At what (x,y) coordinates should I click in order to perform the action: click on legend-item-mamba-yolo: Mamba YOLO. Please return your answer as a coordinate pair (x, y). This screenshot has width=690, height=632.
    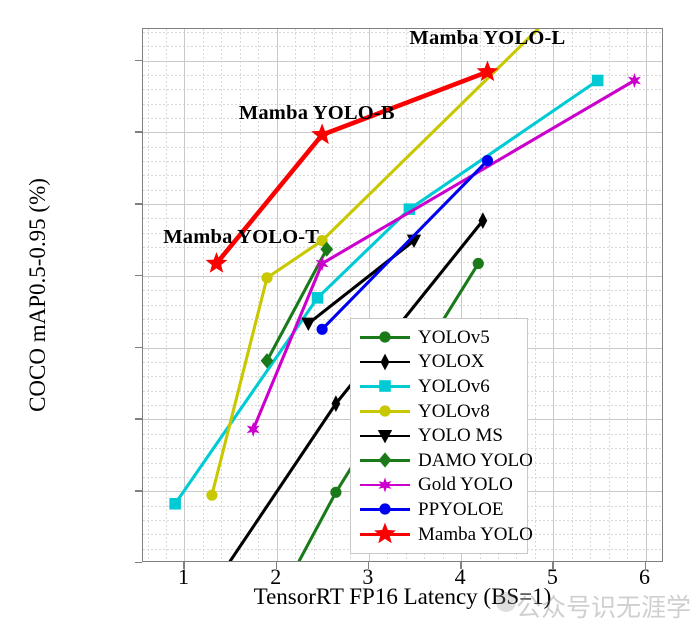
    Looking at the image, I should click on (445, 534).